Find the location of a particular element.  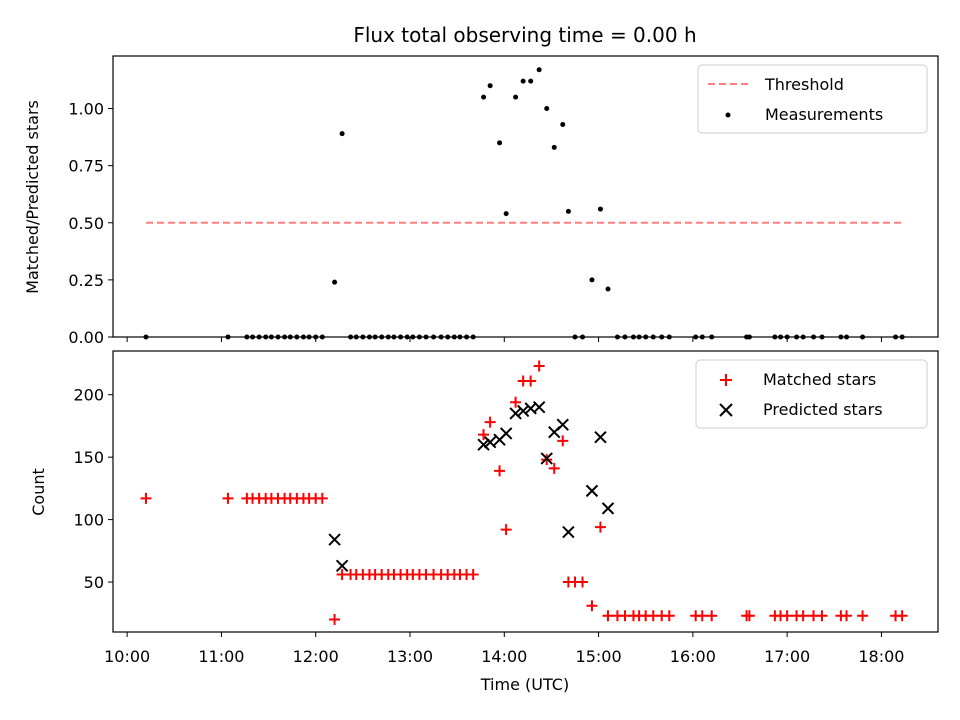

x-tick-label: 16:00 is located at coordinates (693, 656).